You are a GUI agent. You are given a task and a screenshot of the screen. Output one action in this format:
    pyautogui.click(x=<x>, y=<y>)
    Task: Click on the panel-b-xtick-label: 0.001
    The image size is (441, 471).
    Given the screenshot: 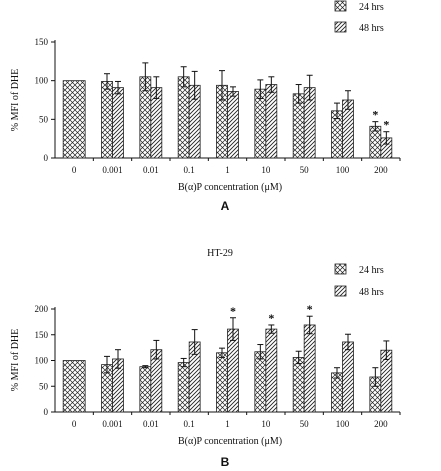 What is the action you would take?
    pyautogui.click(x=112, y=424)
    